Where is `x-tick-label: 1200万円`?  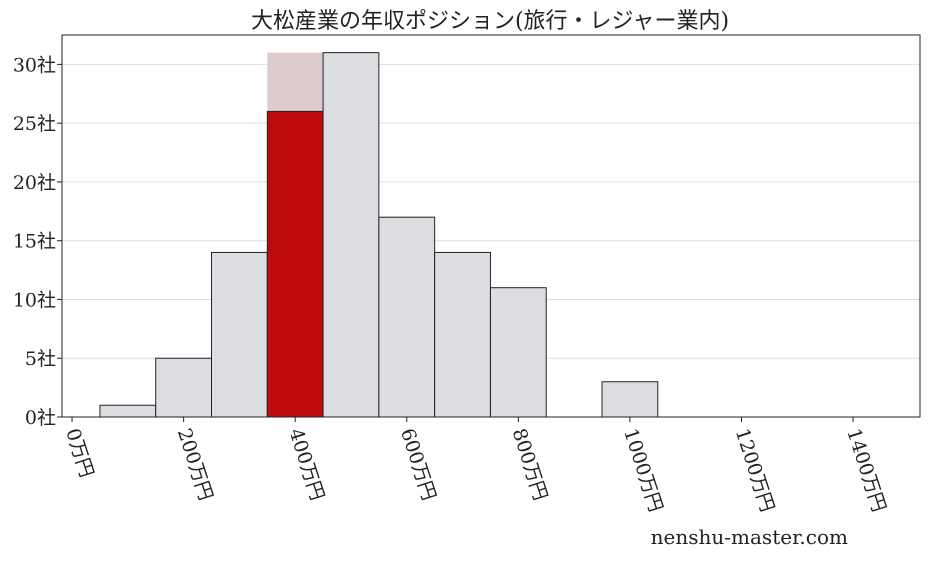 x-tick-label: 1200万円 is located at coordinates (755, 470).